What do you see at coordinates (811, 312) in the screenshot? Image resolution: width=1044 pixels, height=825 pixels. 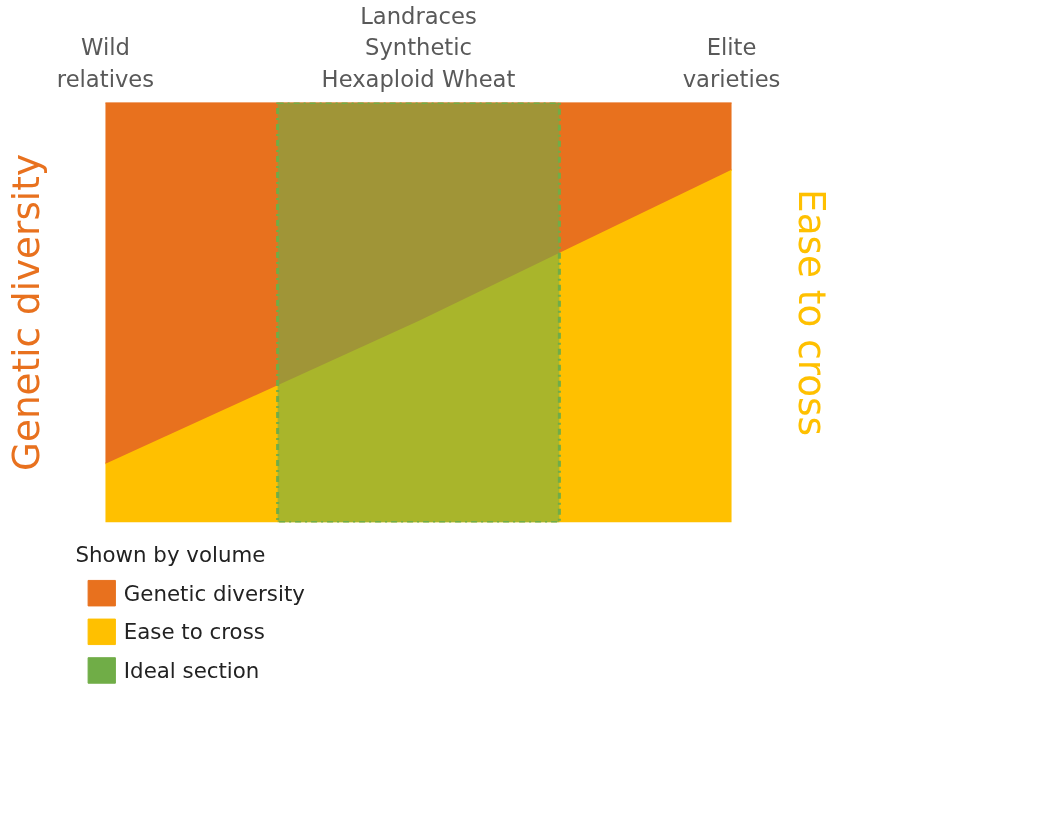 I see `y2-axis-title: Ease to cross` at bounding box center [811, 312].